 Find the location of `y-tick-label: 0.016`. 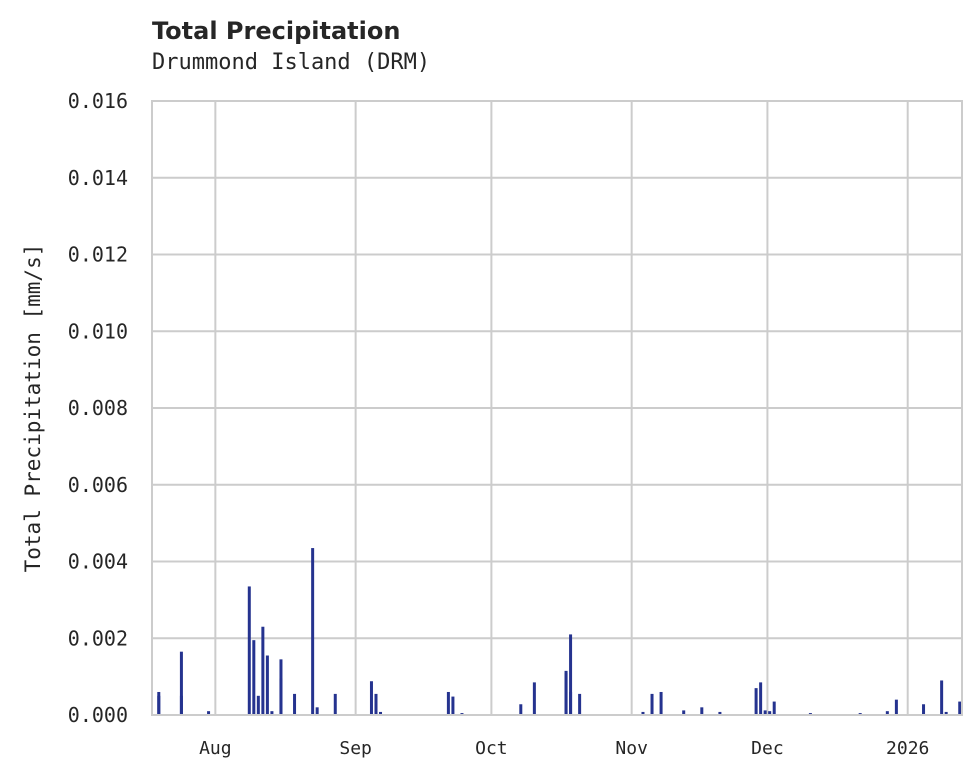

y-tick-label: 0.016 is located at coordinates (98, 101).